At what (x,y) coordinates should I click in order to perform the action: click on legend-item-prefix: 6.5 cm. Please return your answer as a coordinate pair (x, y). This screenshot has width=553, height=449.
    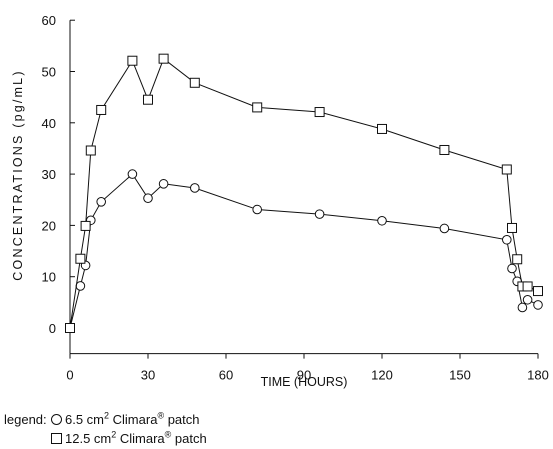
    Looking at the image, I should click on (85, 419).